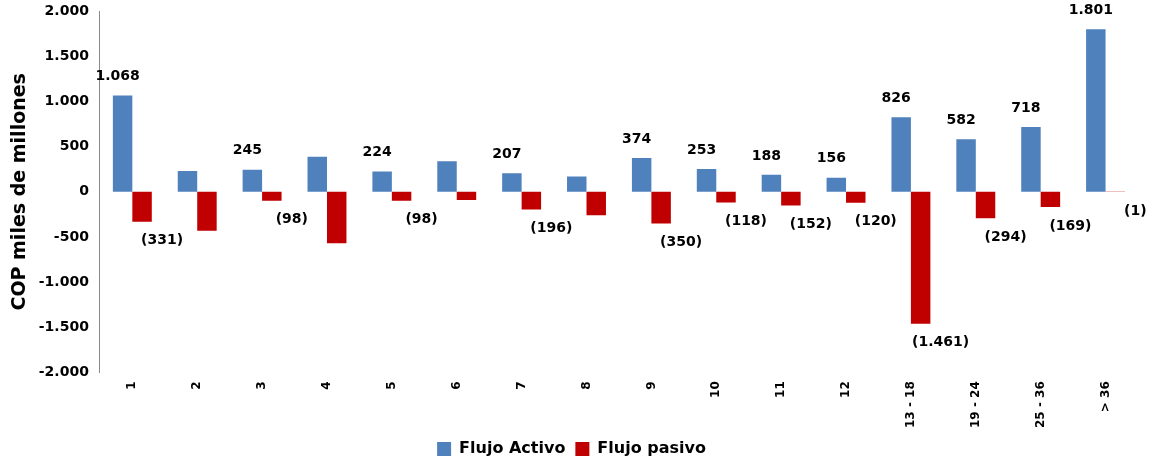  I want to click on data-label: 224, so click(377, 151).